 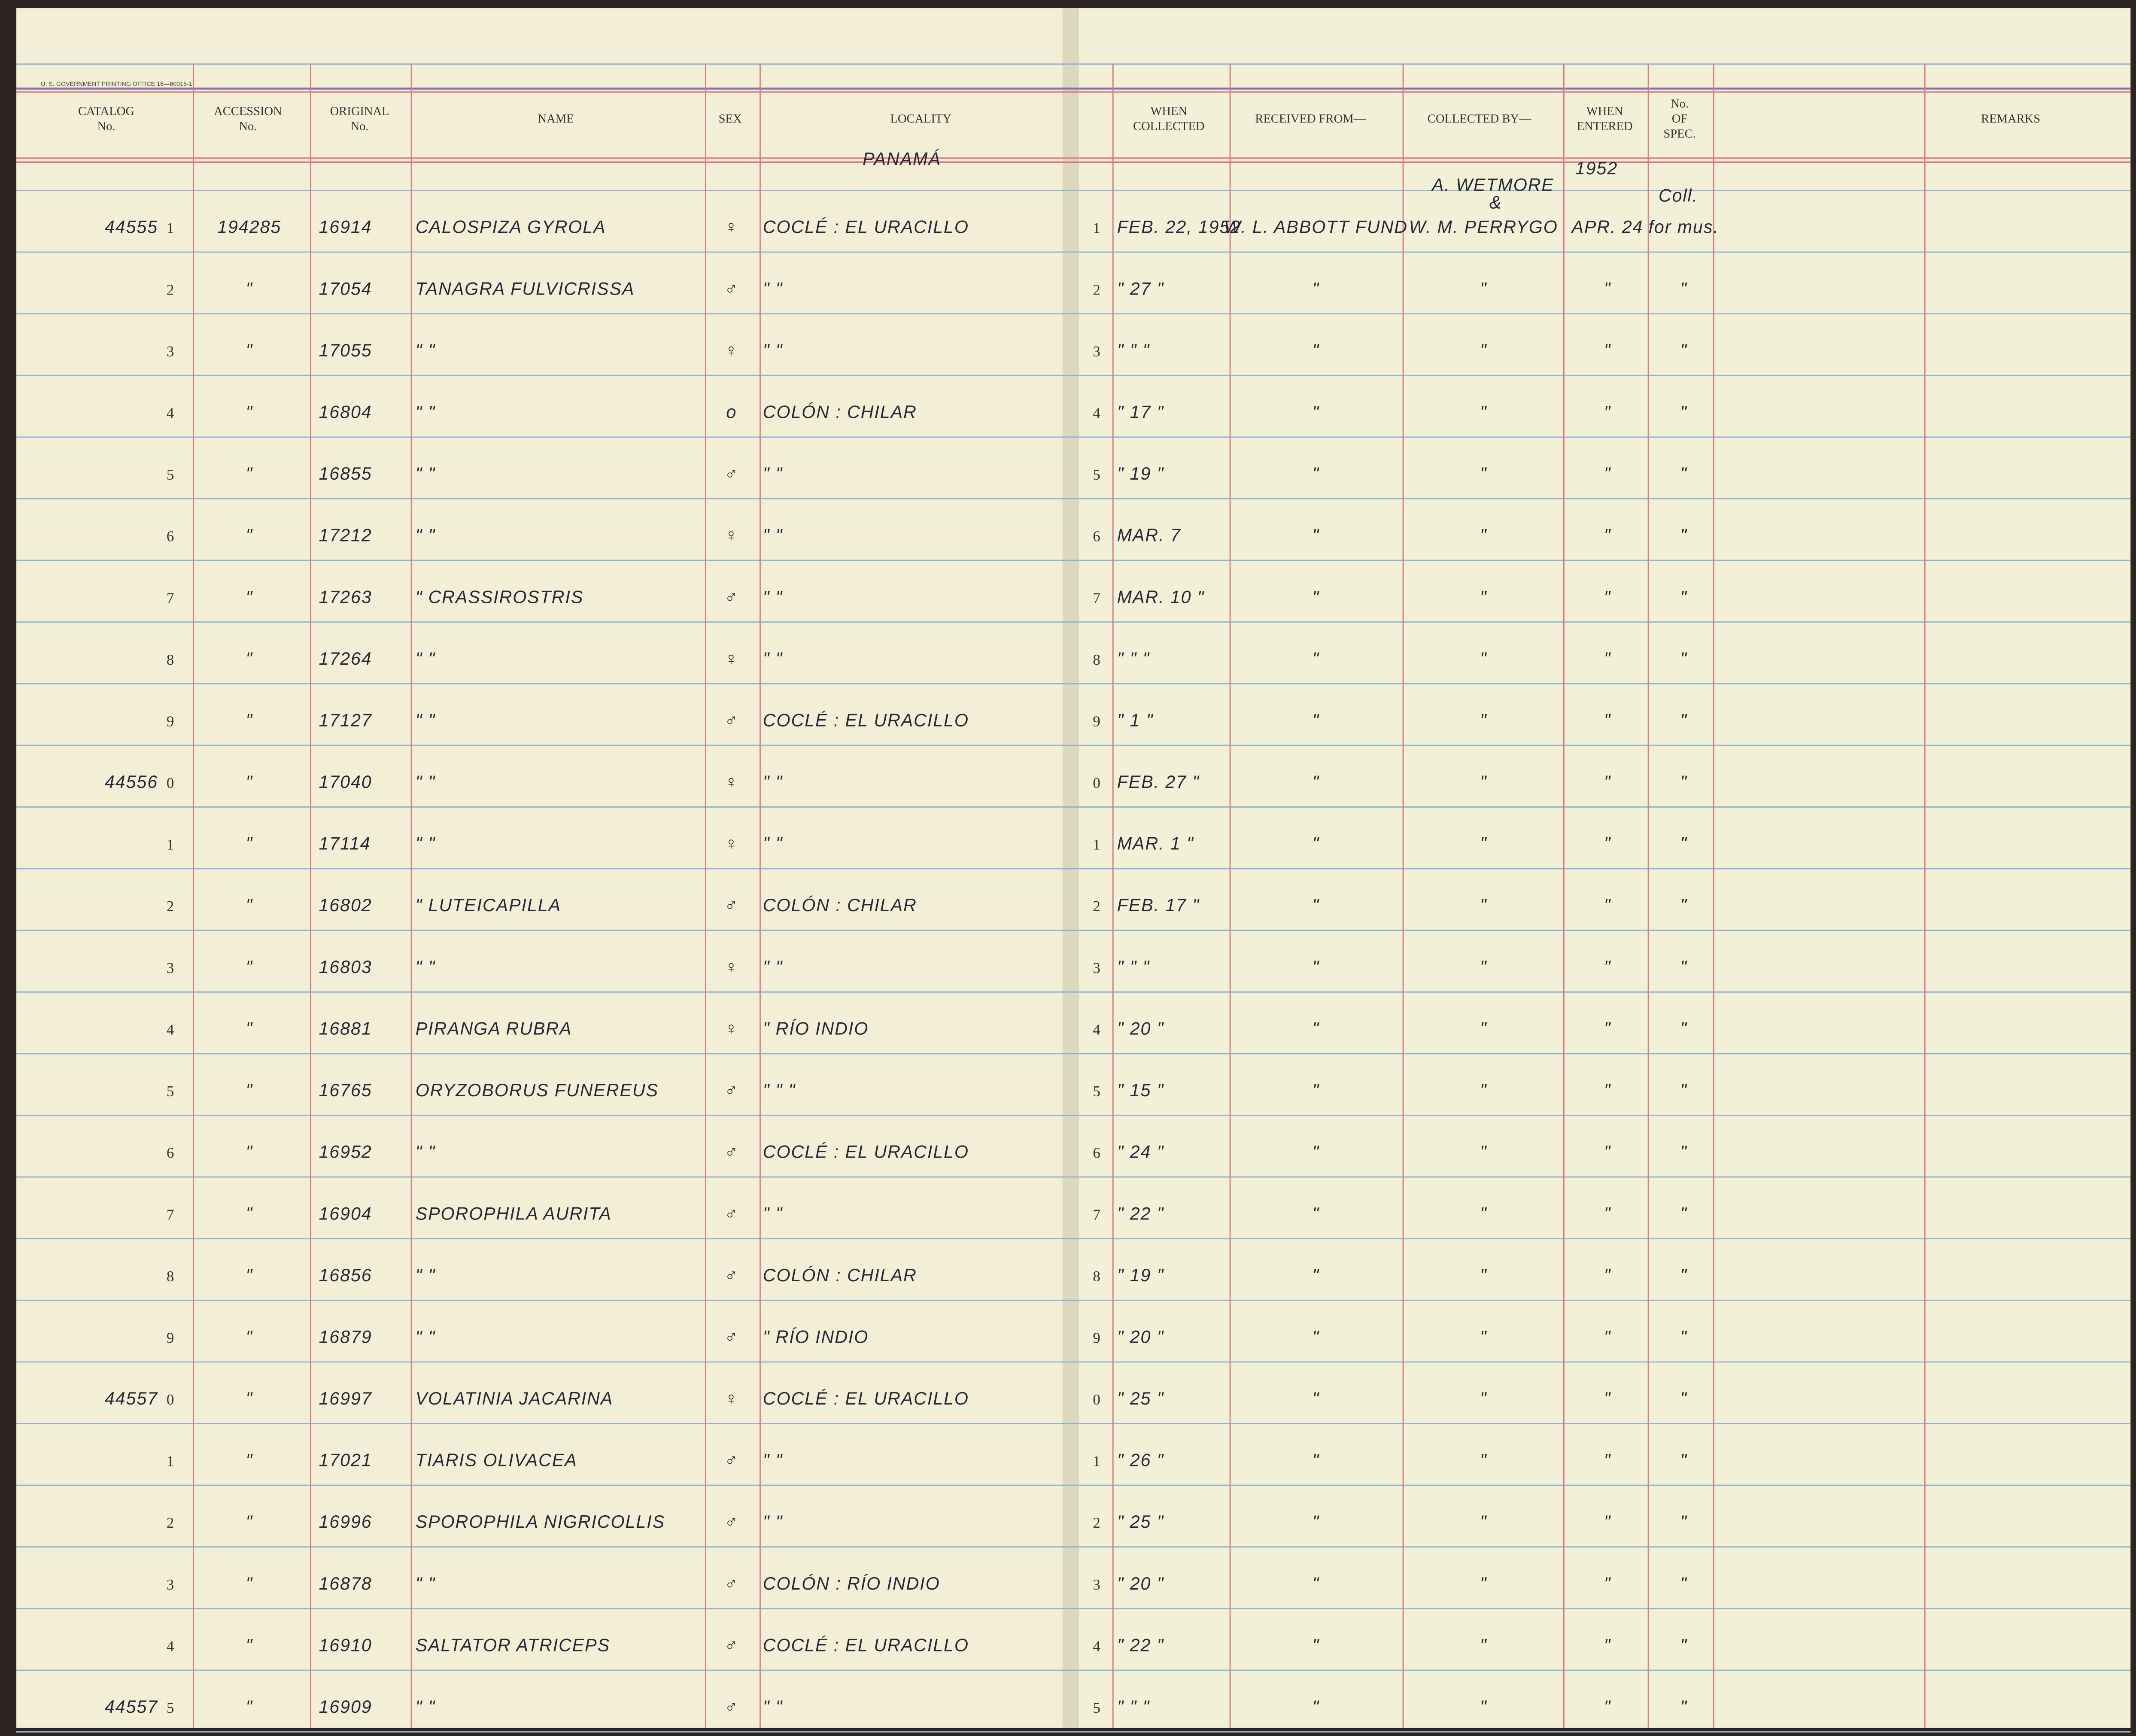 What do you see at coordinates (249, 227) in the screenshot?
I see `accession-cell: 194285` at bounding box center [249, 227].